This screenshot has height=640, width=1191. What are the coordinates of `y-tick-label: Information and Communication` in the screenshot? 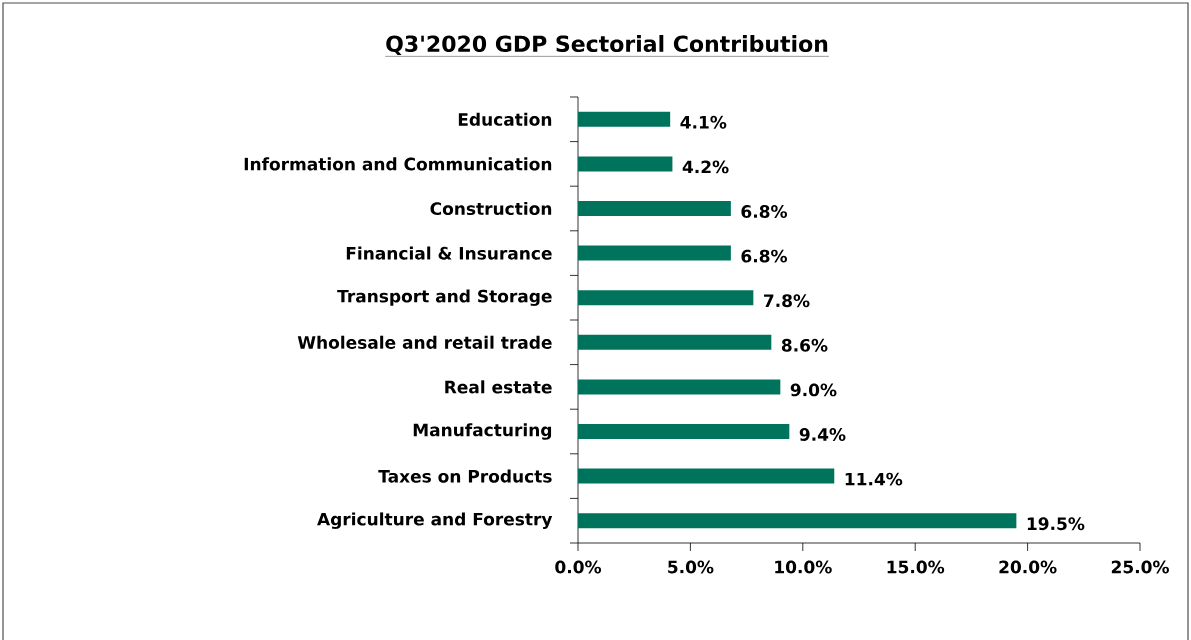 It's located at (398, 164).